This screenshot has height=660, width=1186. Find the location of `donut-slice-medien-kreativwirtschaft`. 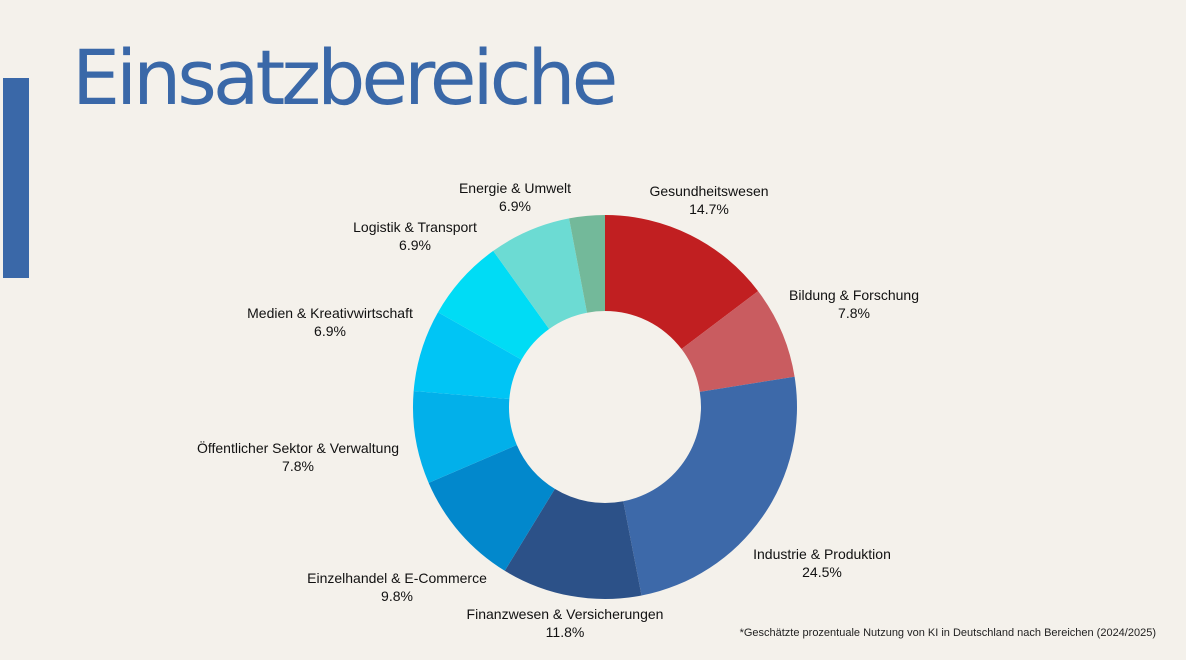

donut-slice-medien-kreativwirtschaft is located at coordinates (467, 356).